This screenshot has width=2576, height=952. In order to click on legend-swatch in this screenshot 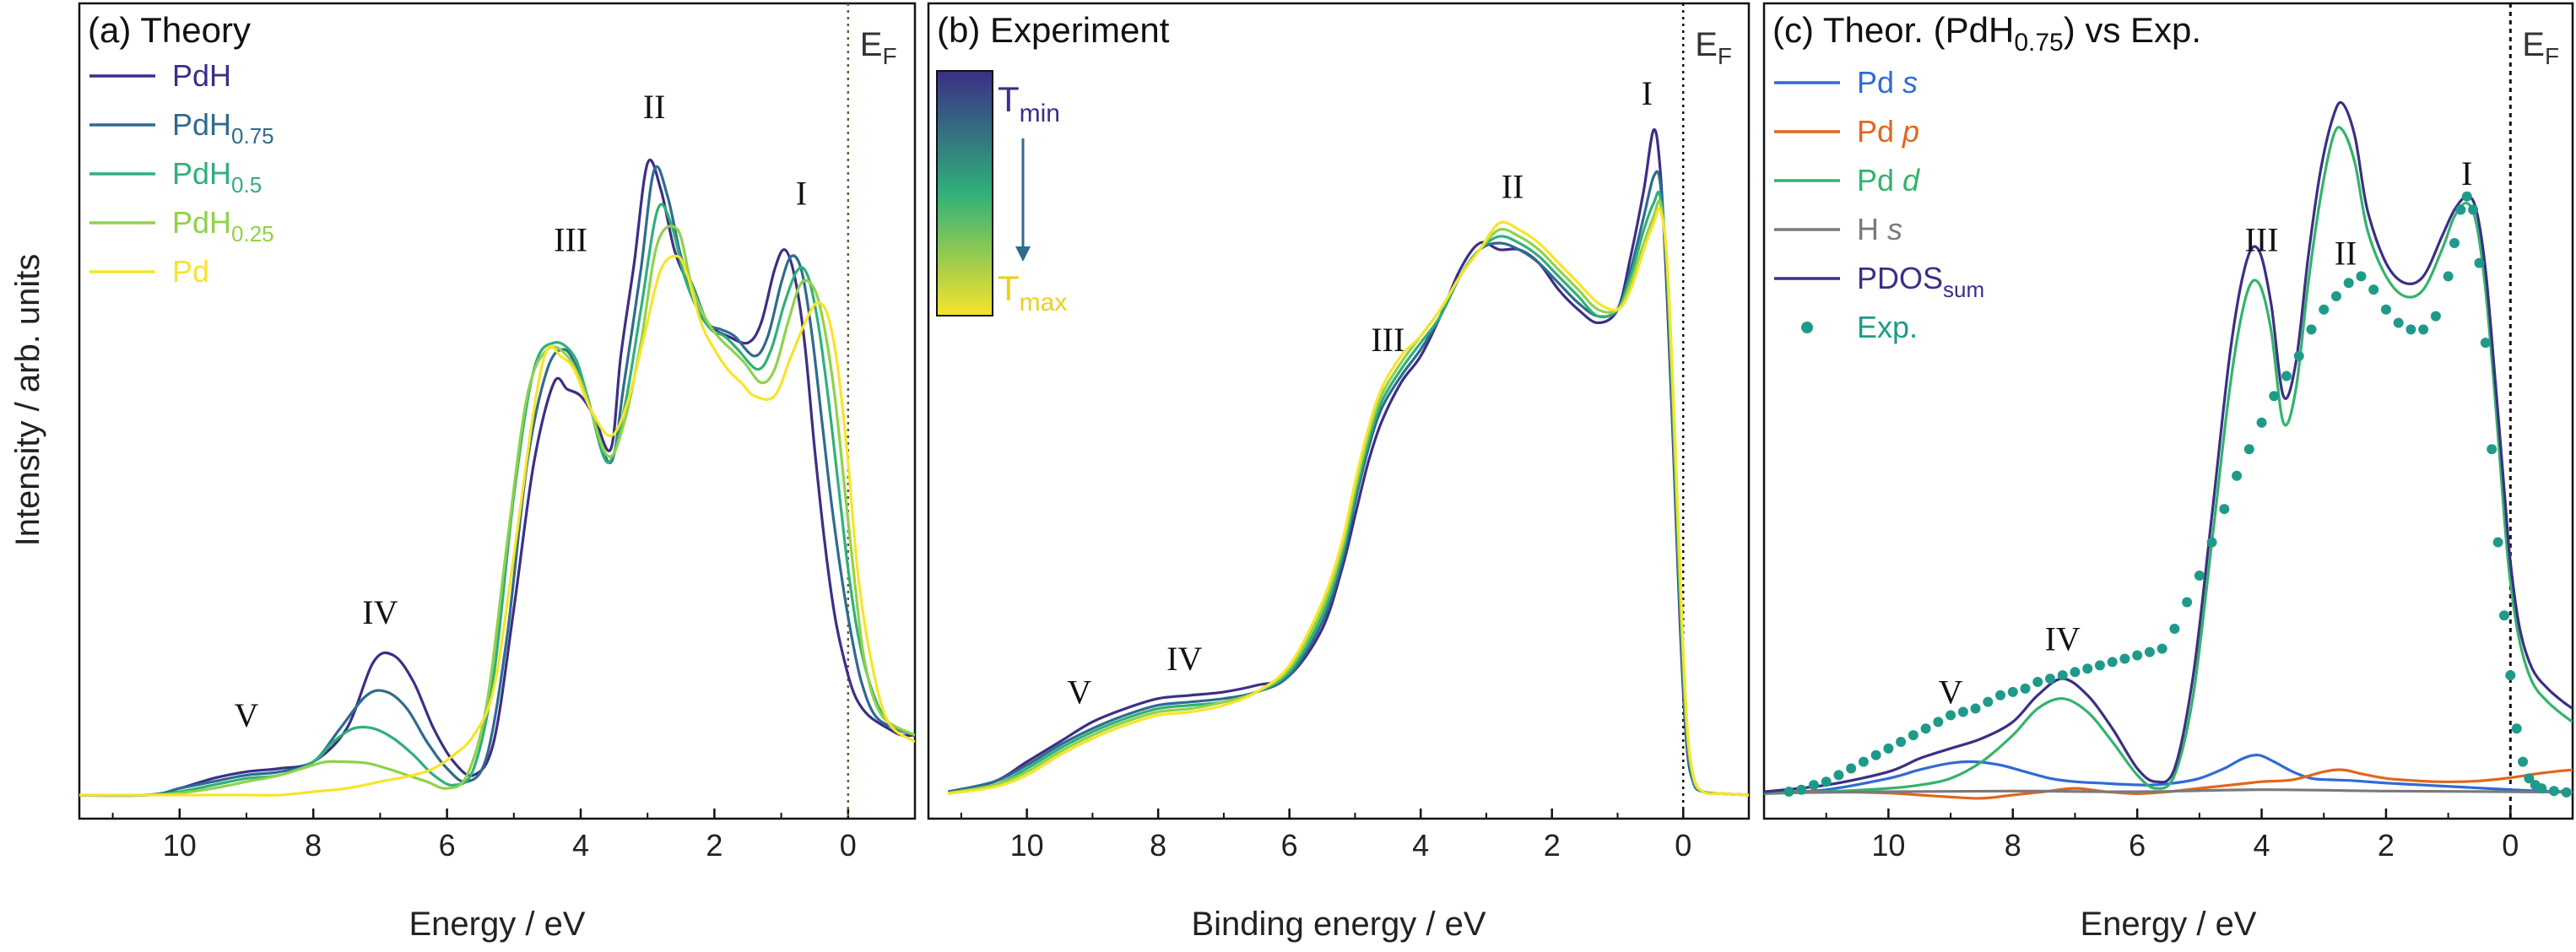, I will do `click(1807, 327)`.